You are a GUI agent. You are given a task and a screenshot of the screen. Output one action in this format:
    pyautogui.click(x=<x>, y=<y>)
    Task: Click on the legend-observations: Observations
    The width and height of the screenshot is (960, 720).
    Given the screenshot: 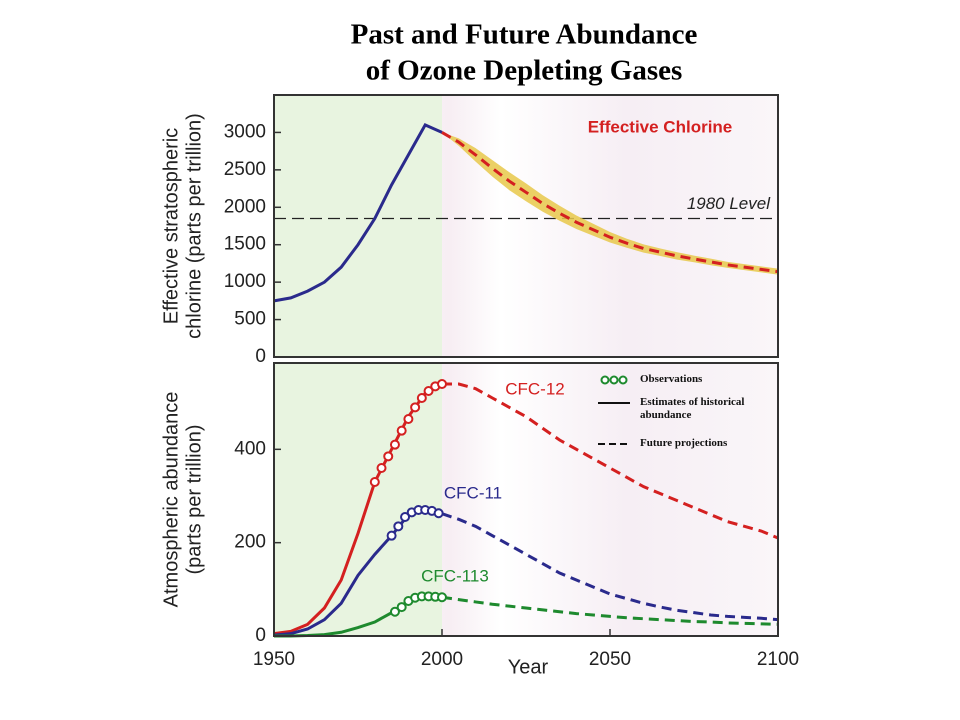 What is the action you would take?
    pyautogui.click(x=671, y=379)
    